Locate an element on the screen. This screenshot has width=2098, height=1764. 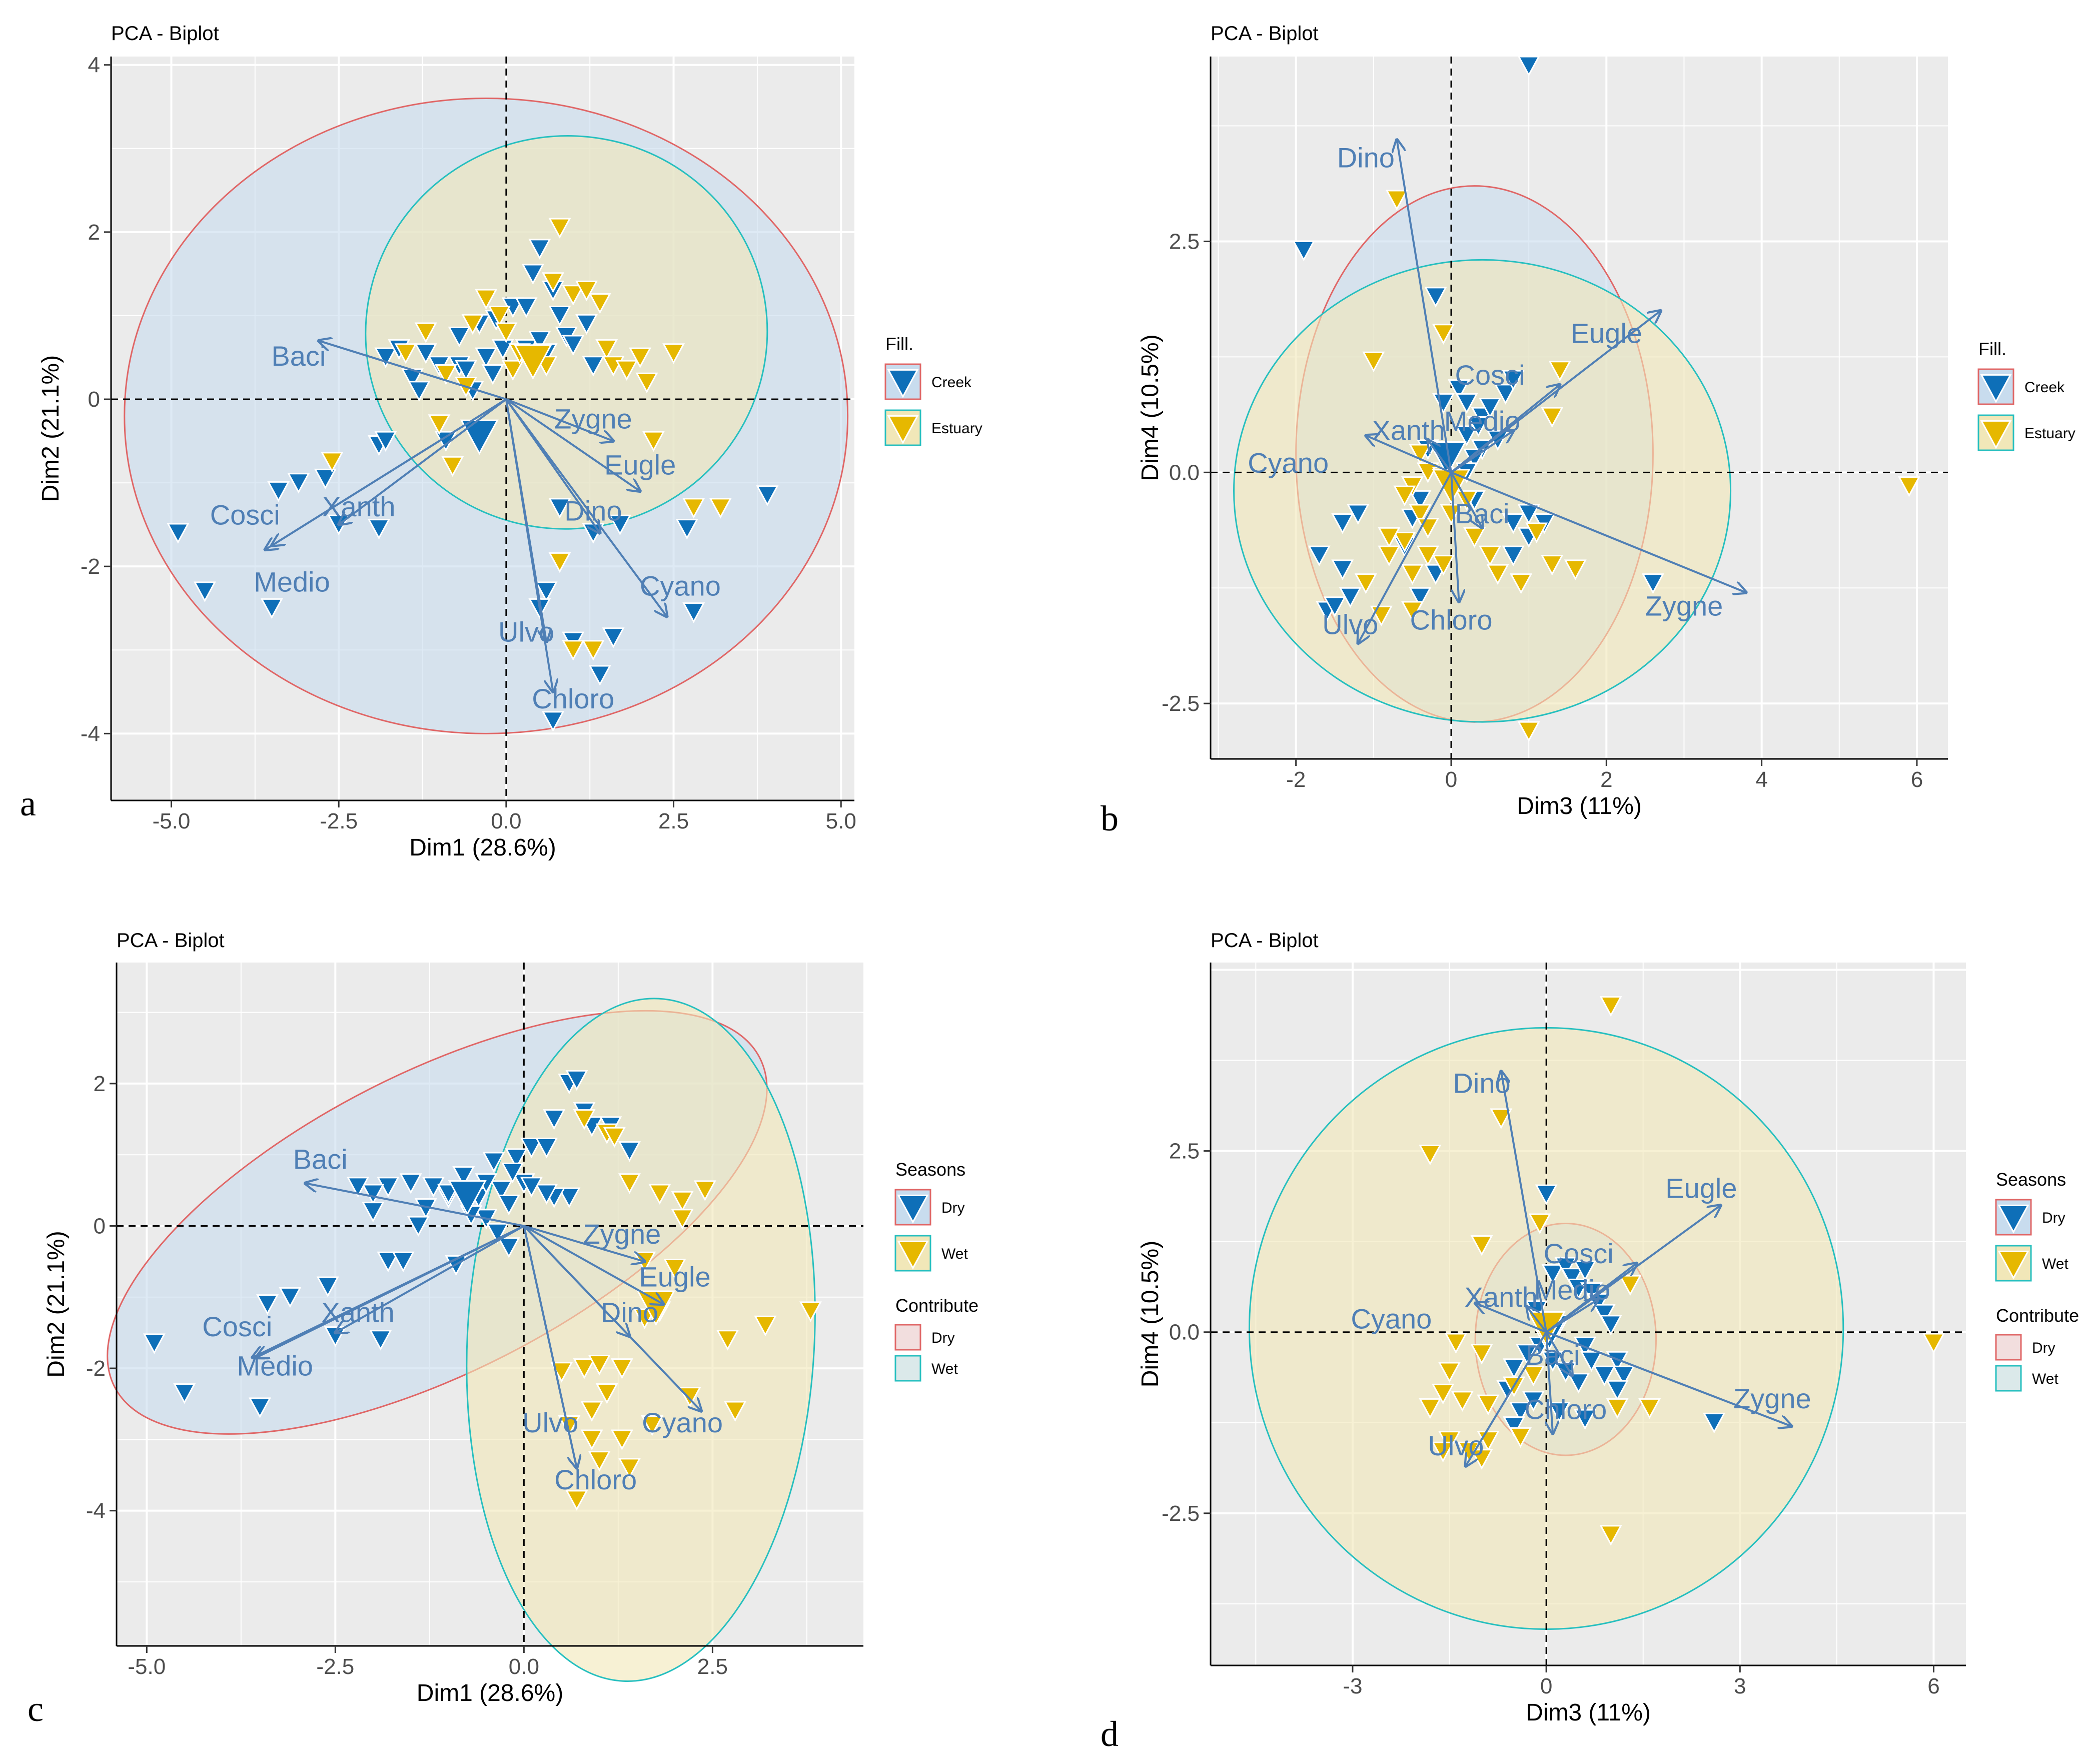
arrow-zygne is located at coordinates (559, 419).